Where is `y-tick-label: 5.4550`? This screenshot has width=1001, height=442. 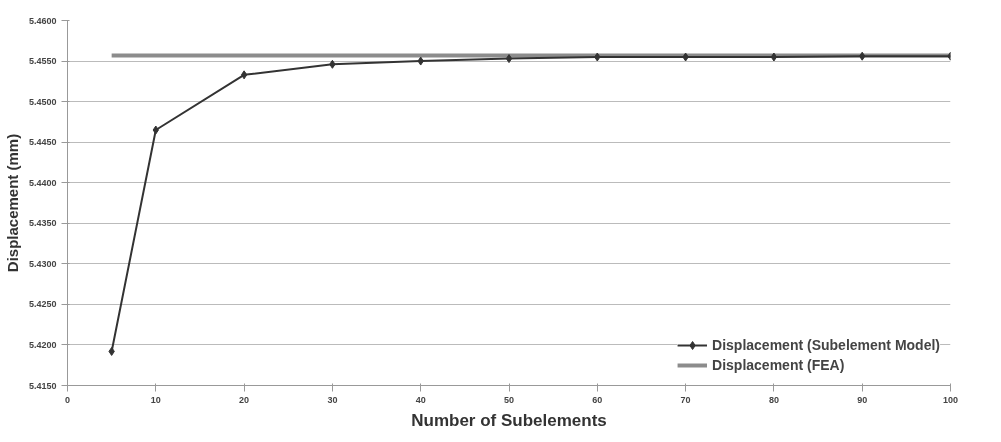 y-tick-label: 5.4550 is located at coordinates (42, 61).